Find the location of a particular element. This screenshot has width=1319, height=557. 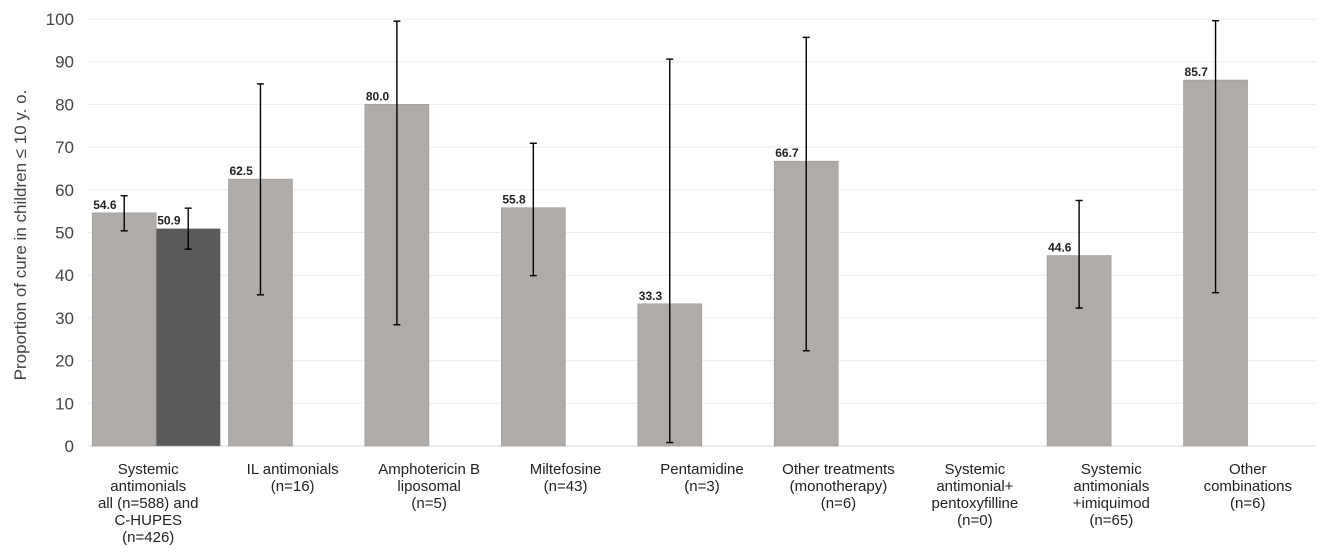

y-tick-label: 0 is located at coordinates (69, 446).